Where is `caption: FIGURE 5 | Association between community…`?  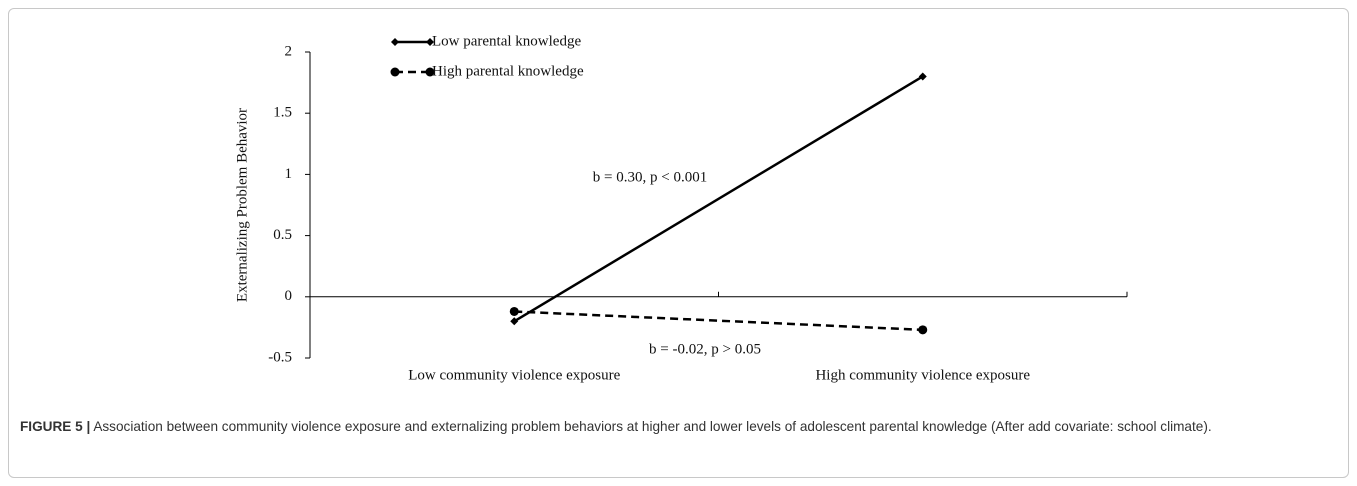
caption: FIGURE 5 | Association between community… is located at coordinates (677, 426).